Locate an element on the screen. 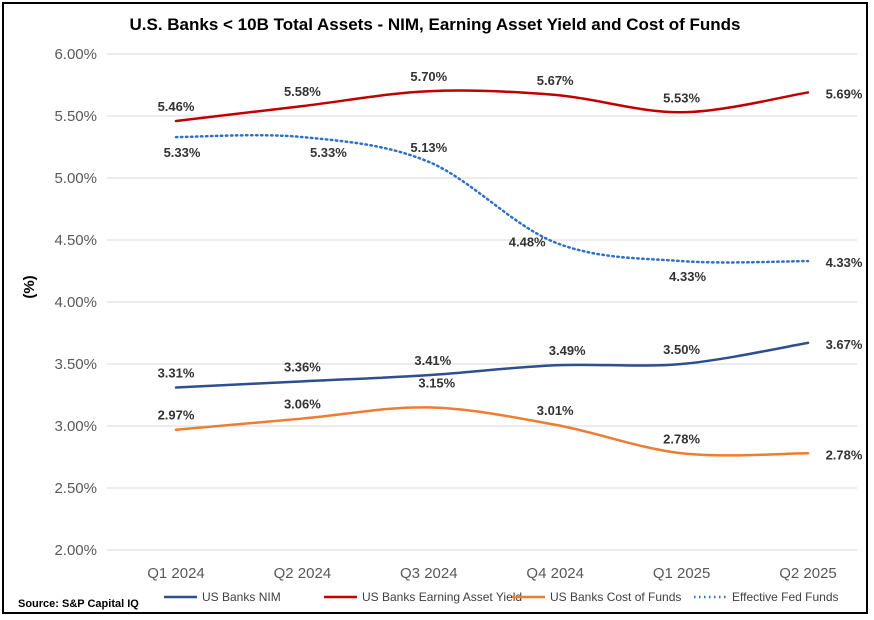  series-line-us-banks-nim is located at coordinates (492, 365).